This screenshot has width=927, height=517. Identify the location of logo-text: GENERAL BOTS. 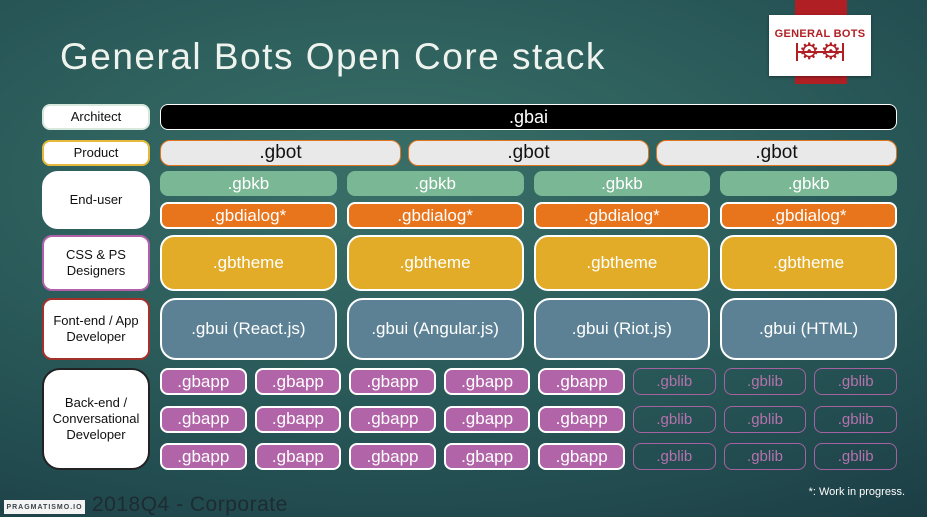
(820, 33).